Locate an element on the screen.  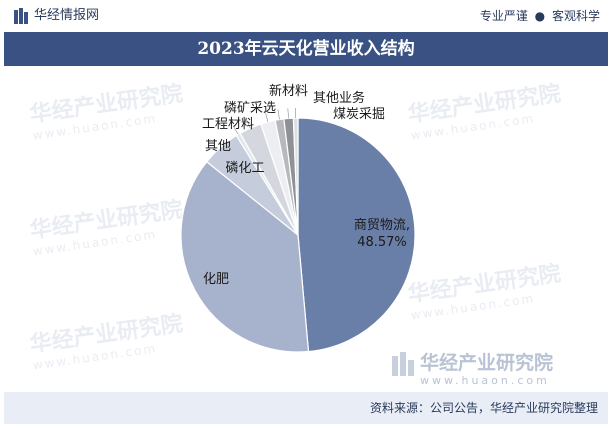
brand-name: 华经情报网 is located at coordinates (67, 15).